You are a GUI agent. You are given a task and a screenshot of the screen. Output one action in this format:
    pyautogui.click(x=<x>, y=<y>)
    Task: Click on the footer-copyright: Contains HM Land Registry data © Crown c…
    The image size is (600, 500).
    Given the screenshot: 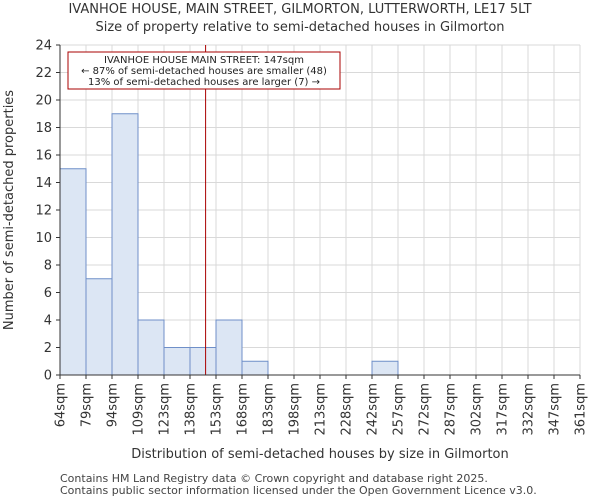 What is the action you would take?
    pyautogui.click(x=274, y=478)
    